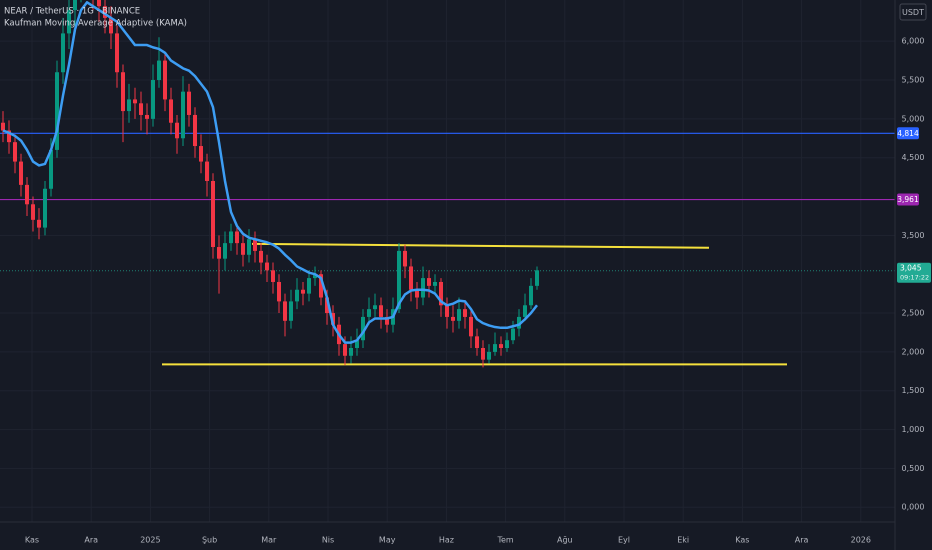 This screenshot has height=550, width=932. What do you see at coordinates (95, 24) in the screenshot?
I see `indicator-name: Kaufman Moving Average Adaptive (KAMA)` at bounding box center [95, 24].